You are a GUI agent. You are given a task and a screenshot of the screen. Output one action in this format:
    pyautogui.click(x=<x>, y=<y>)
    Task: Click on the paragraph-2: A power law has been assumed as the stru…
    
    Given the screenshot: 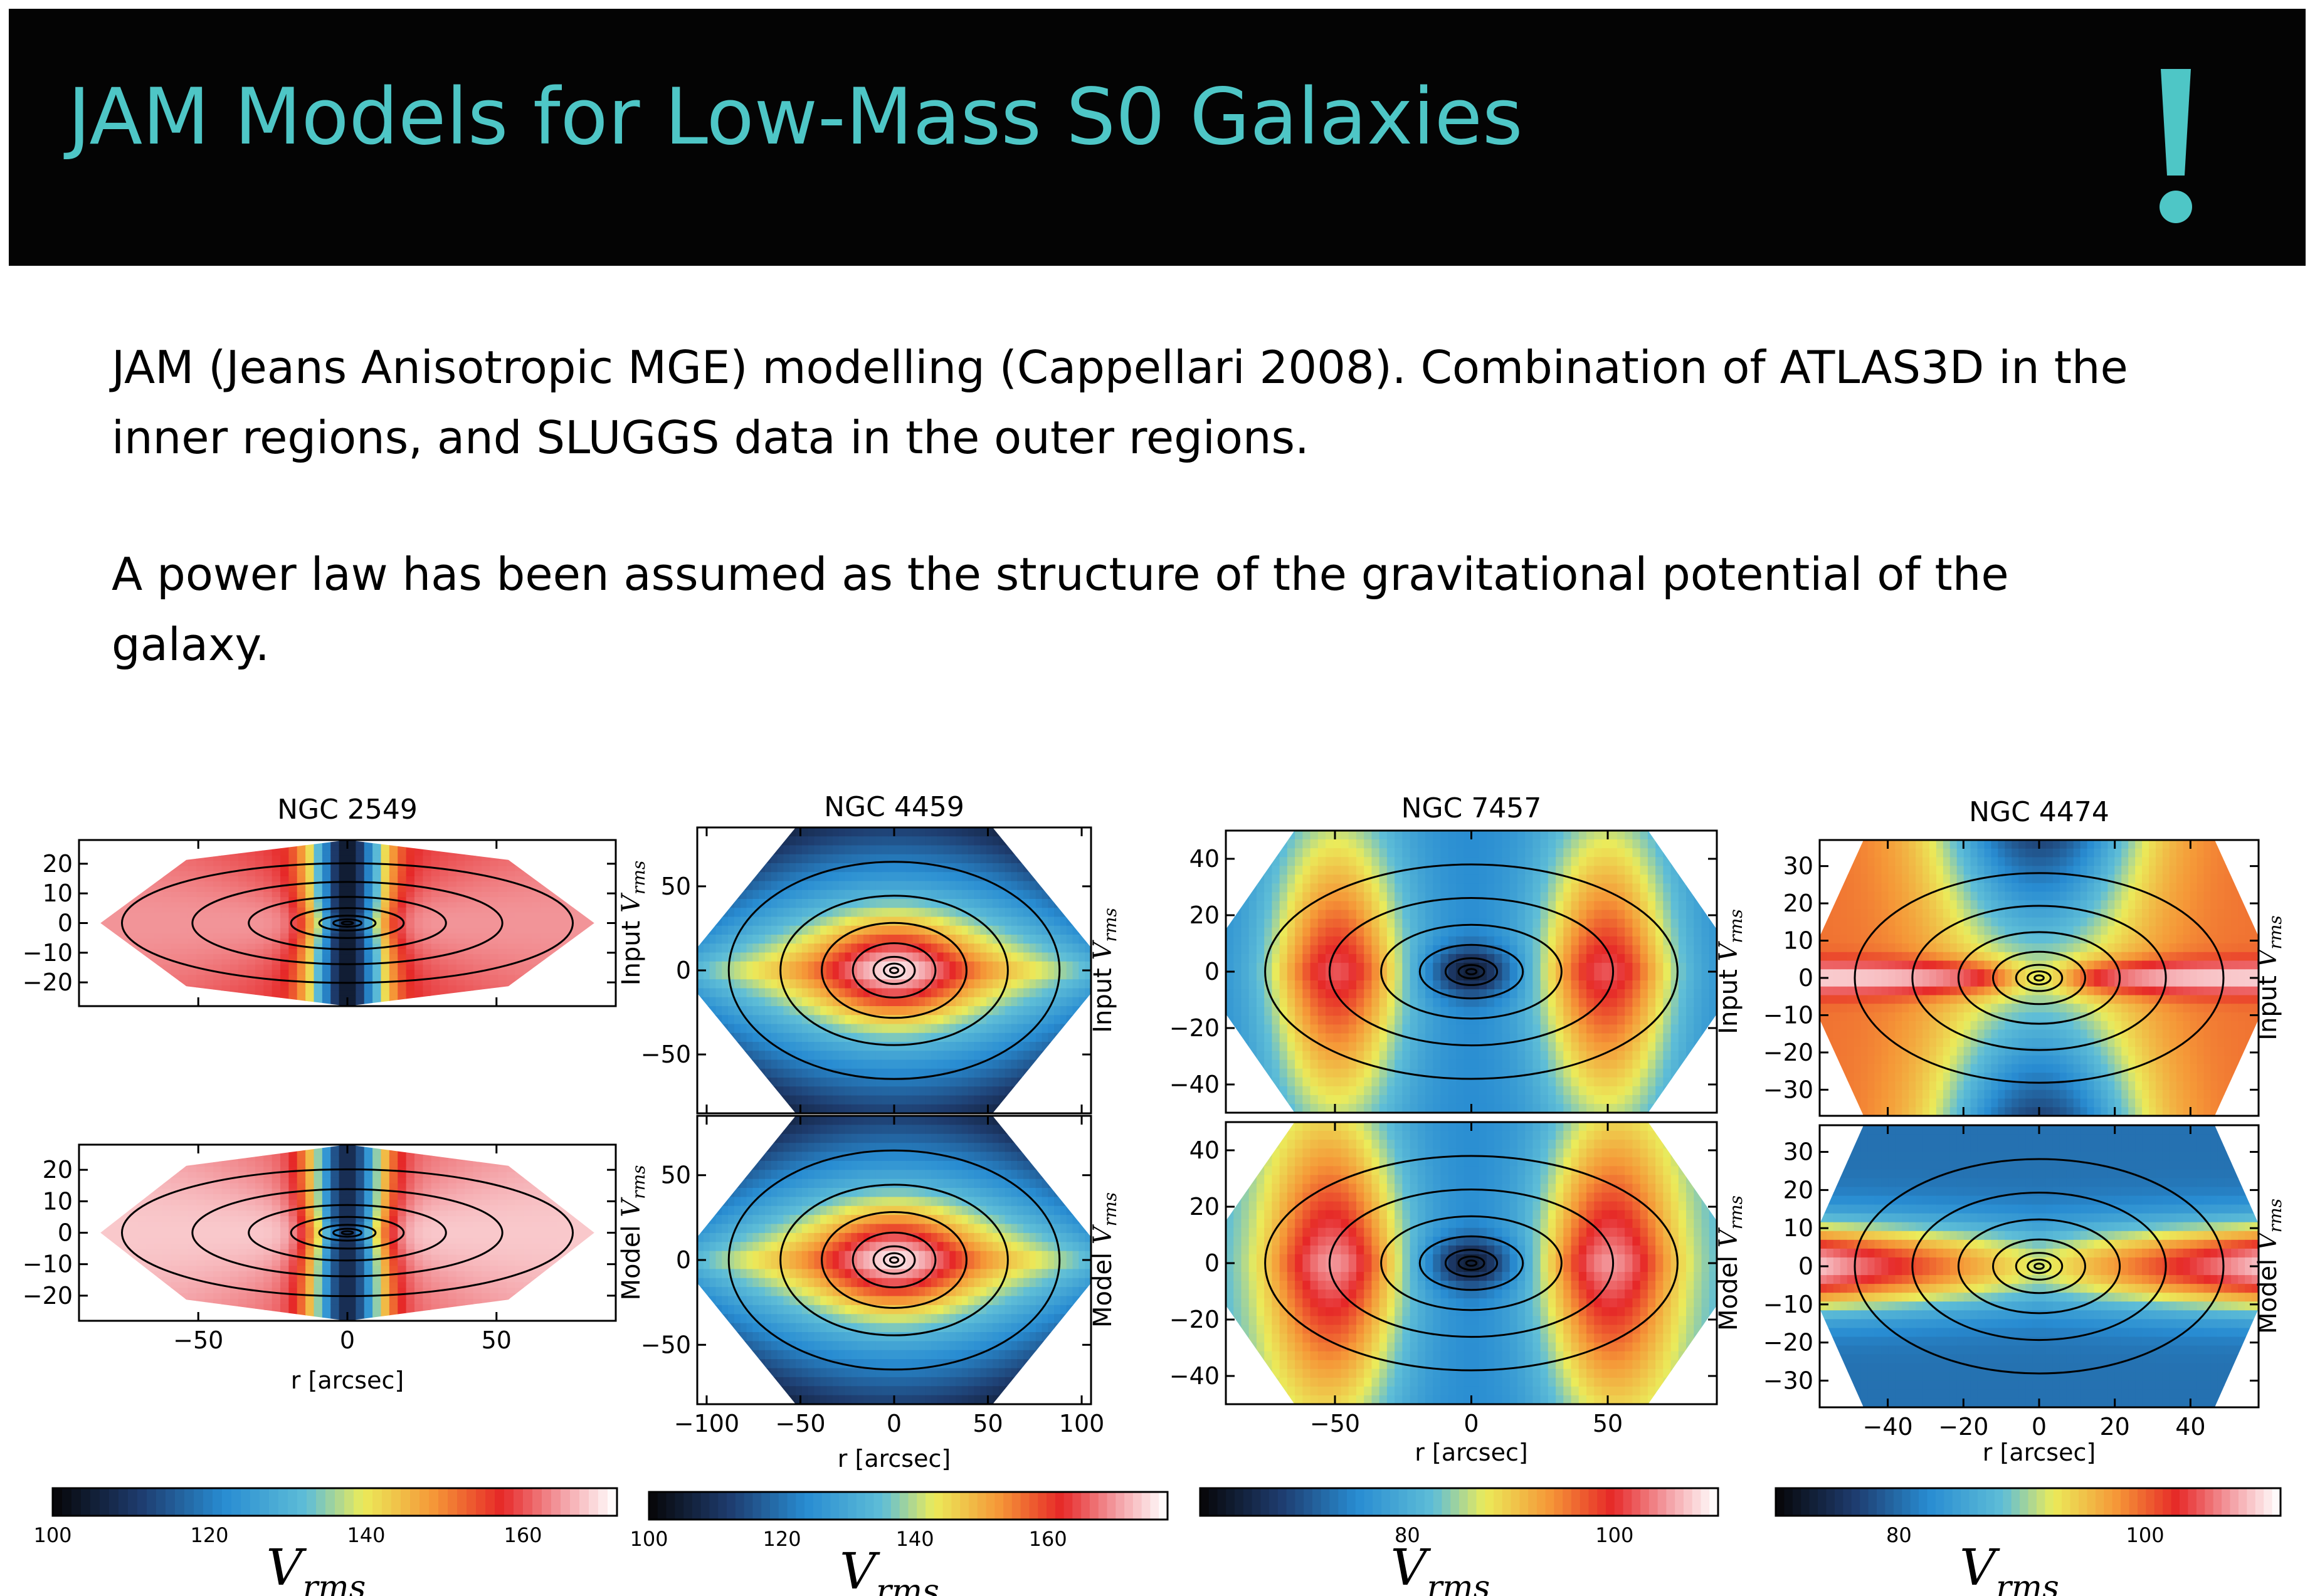 What is the action you would take?
    pyautogui.click(x=1178, y=610)
    